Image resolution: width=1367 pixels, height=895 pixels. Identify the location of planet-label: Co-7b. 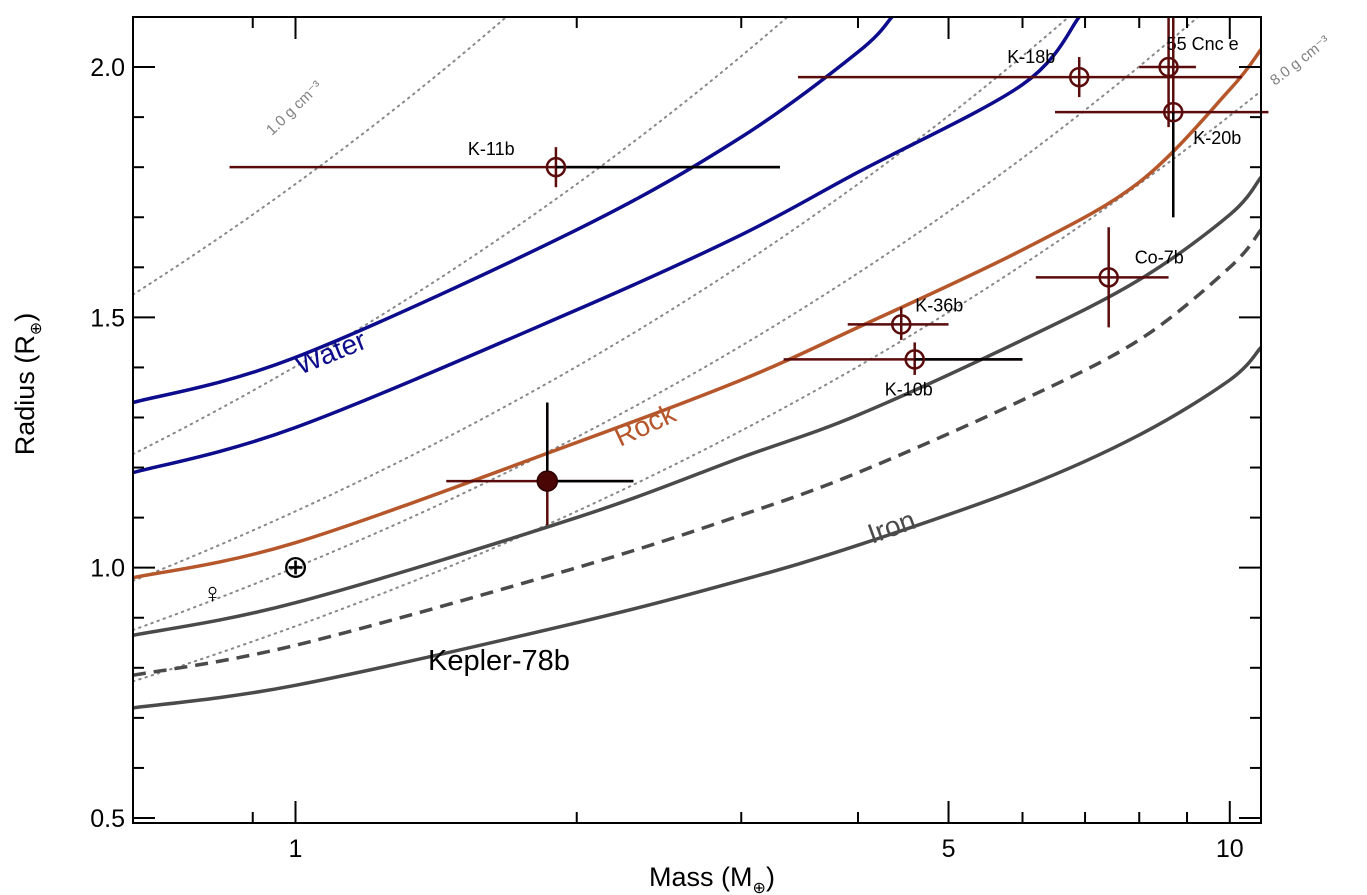
(1159, 257).